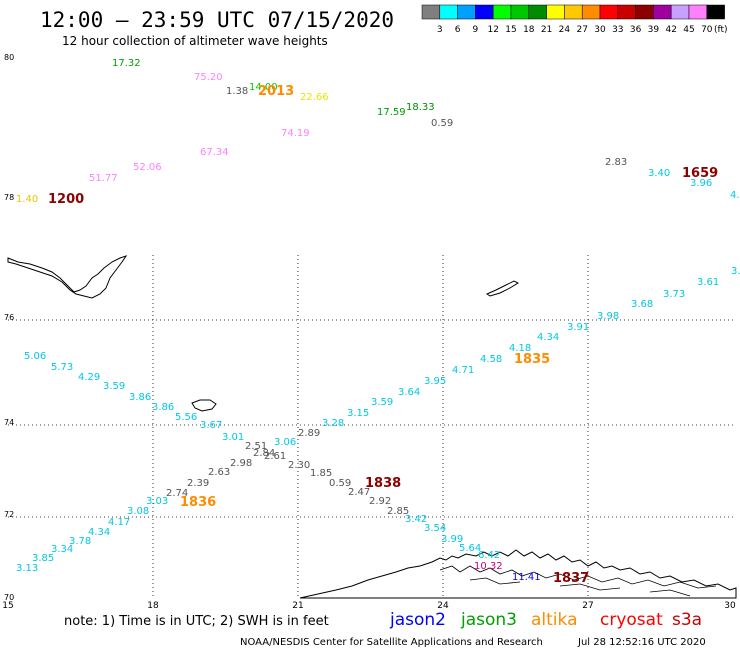 Image resolution: width=740 pixels, height=650 pixels. What do you see at coordinates (299, 465) in the screenshot?
I see `wave-height-value: 2.30` at bounding box center [299, 465].